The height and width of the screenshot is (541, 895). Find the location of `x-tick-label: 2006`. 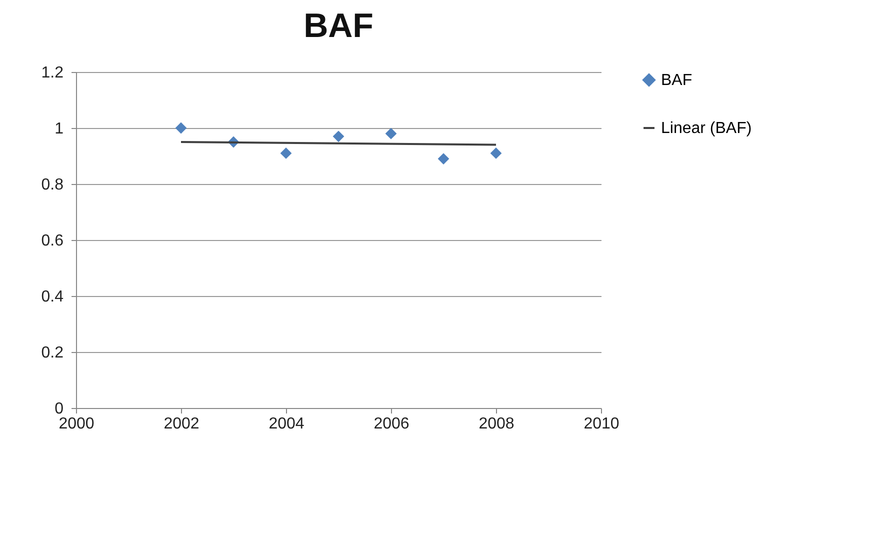

x-tick-label: 2006 is located at coordinates (392, 424).